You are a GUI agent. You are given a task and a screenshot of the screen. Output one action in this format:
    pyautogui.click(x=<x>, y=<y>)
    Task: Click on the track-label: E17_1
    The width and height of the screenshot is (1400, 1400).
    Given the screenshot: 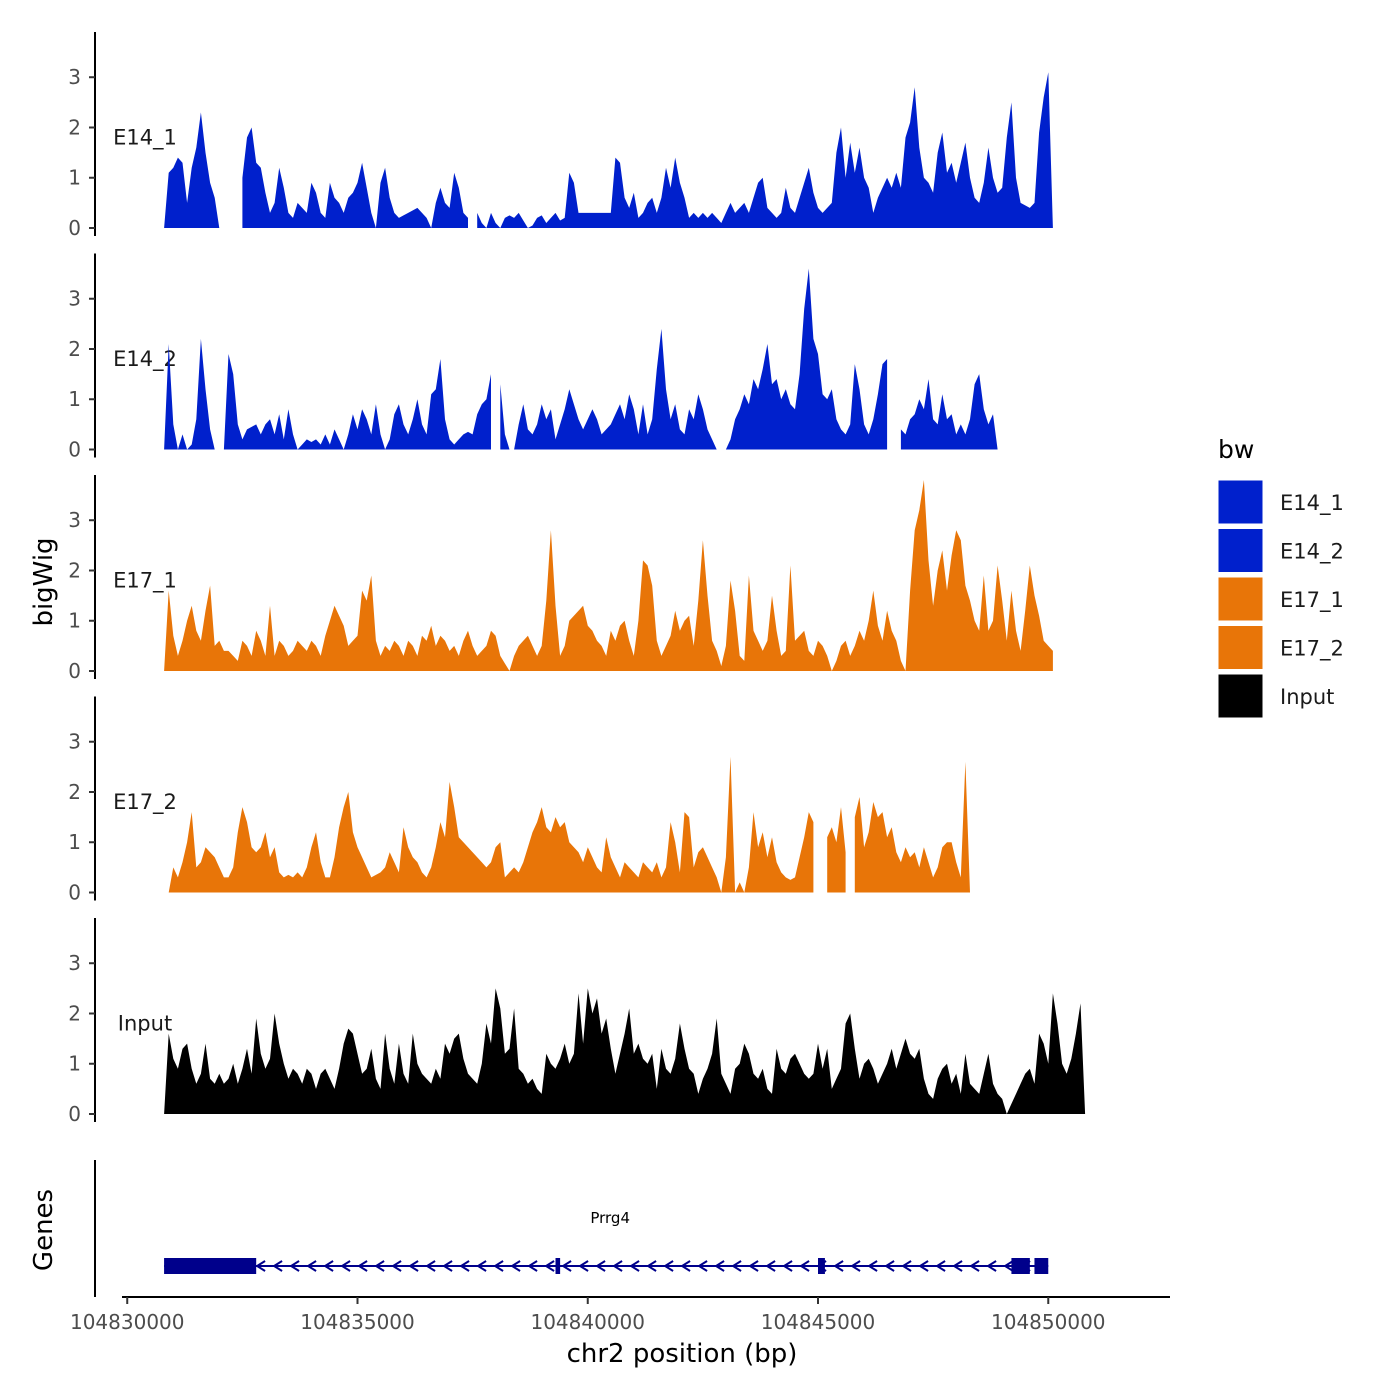 What is the action you would take?
    pyautogui.click(x=145, y=581)
    